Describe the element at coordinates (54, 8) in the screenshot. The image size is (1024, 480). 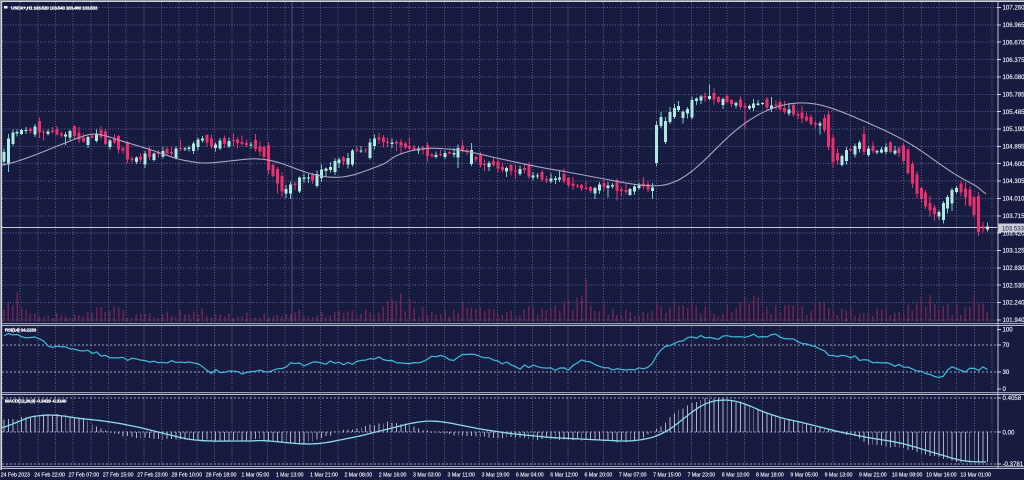
I see `svg-text:USDX+,H1 103.520 103.540 103.: USDX+,H1 103.520 103.540 103.460 103.533` at that location.